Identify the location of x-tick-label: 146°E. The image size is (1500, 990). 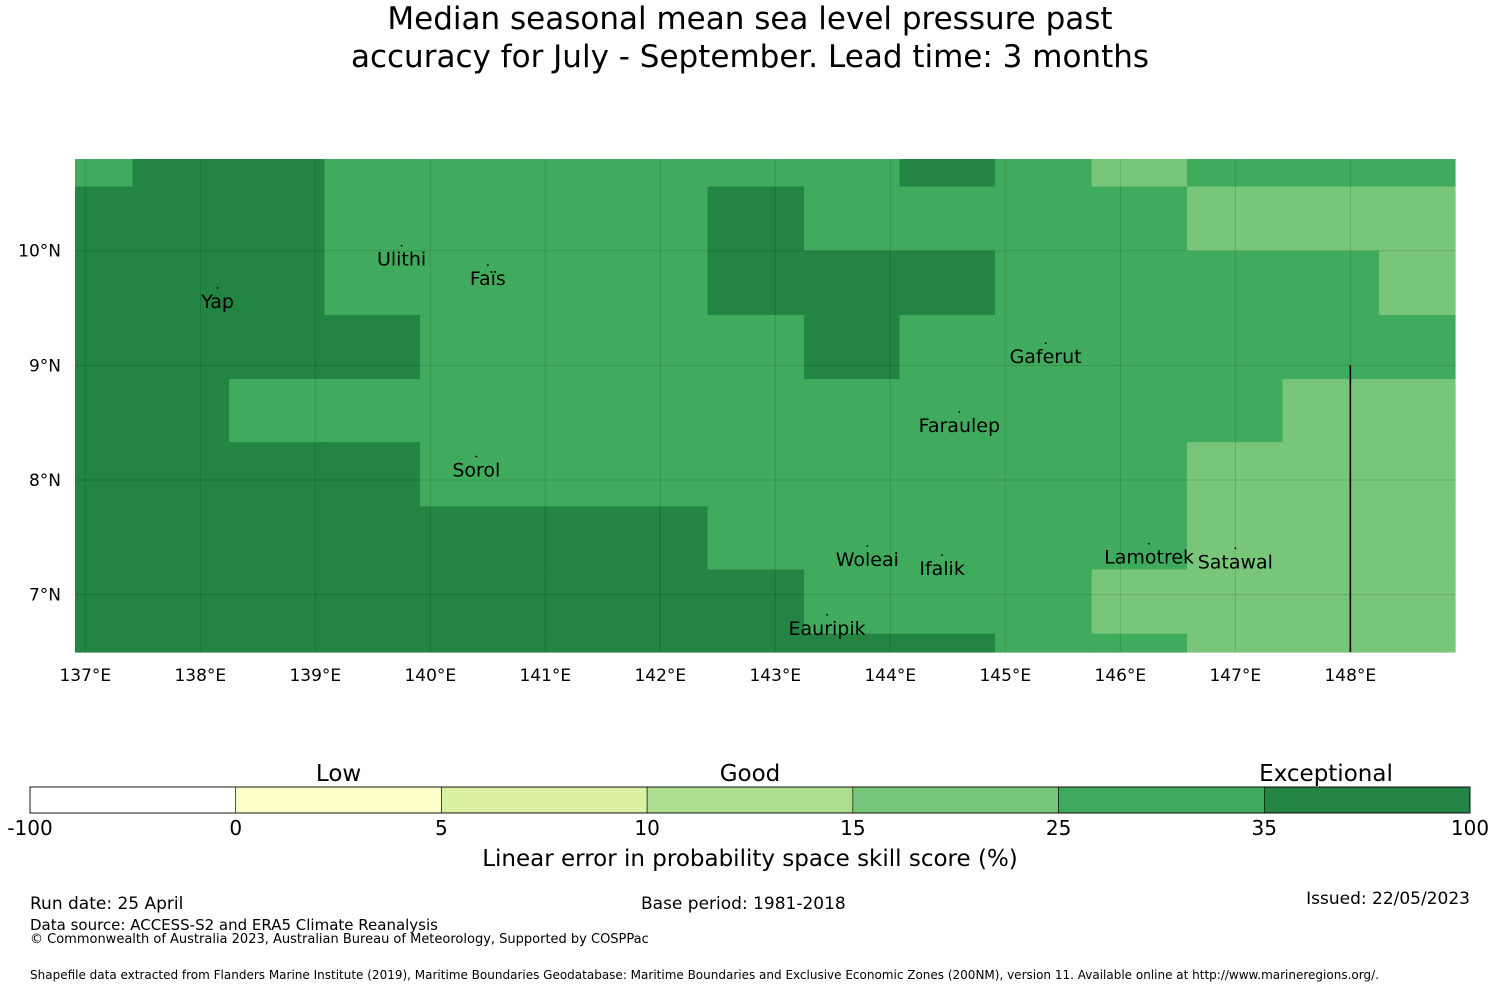
(1120, 676).